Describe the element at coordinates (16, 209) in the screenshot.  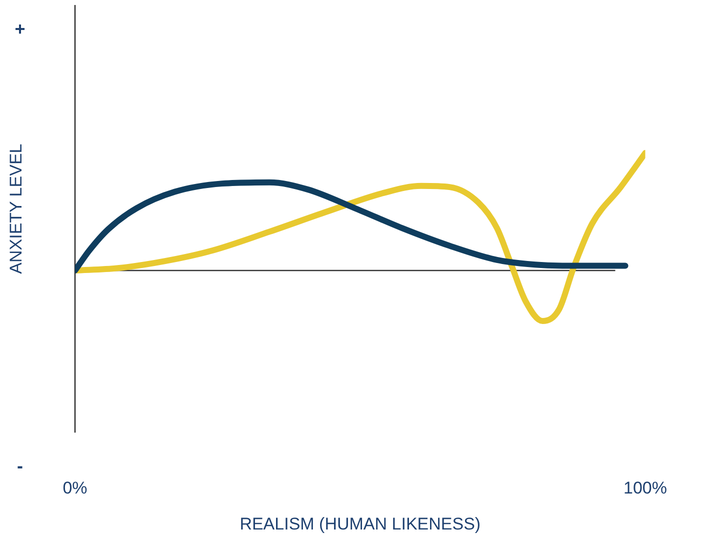
I see `y-axis-title: ANXIETY LEVEL` at that location.